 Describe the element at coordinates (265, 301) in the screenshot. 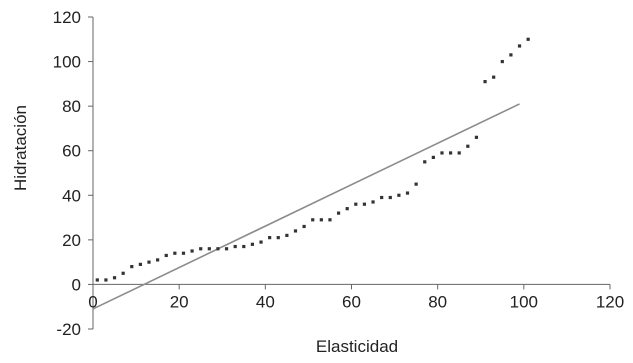

I see `x-tick-label: 40` at that location.